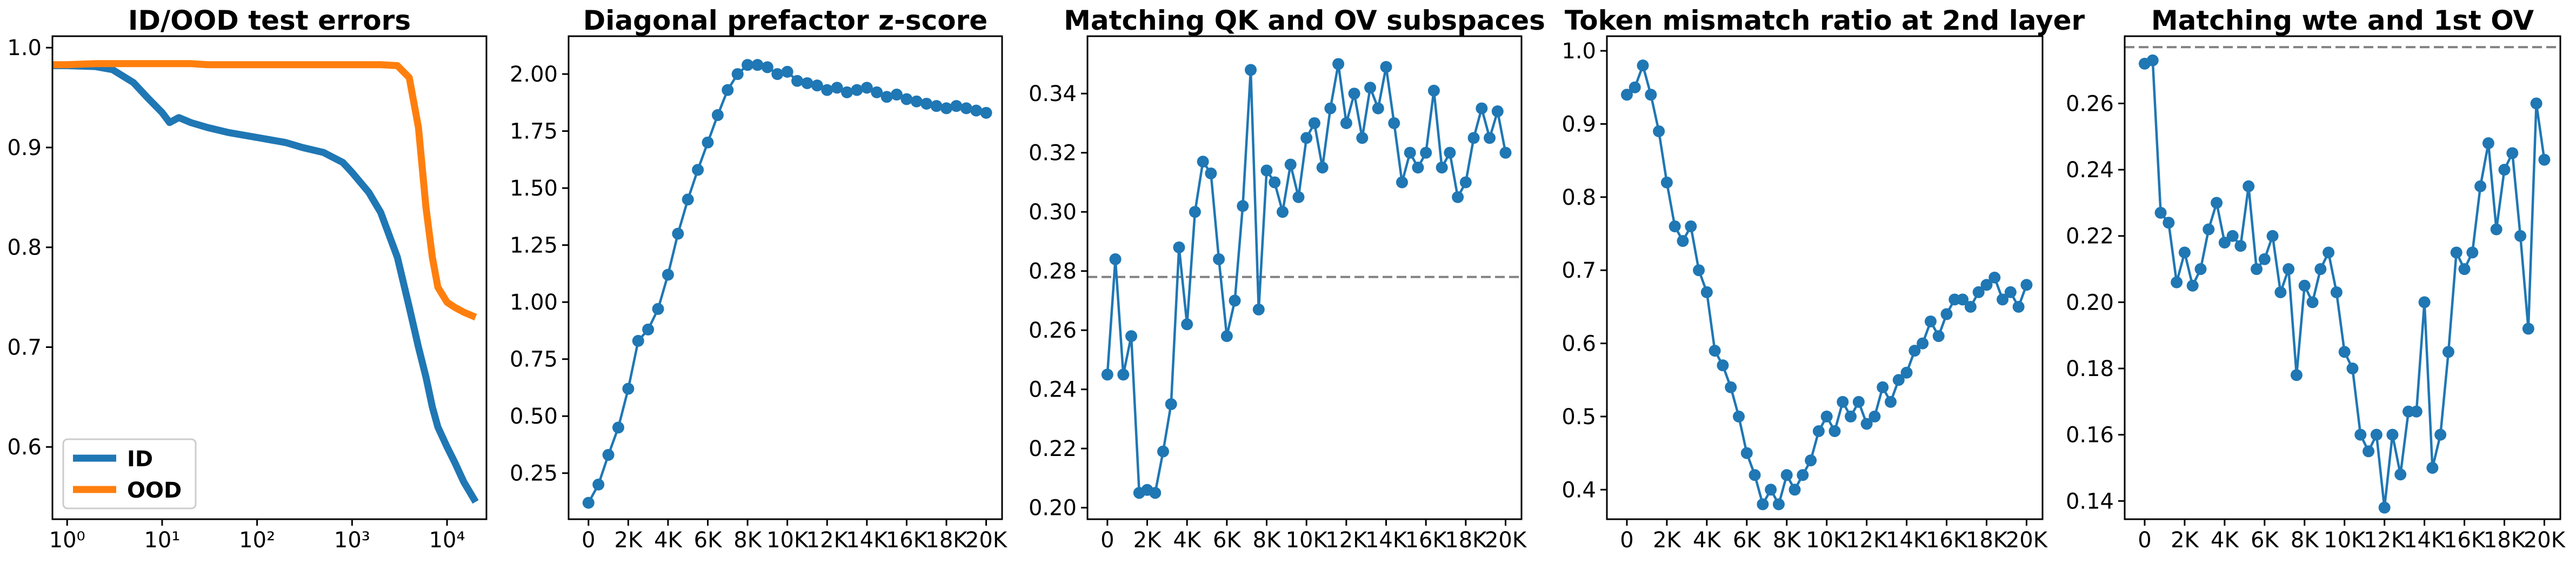 This screenshot has width=2576, height=570. What do you see at coordinates (352, 540) in the screenshot?
I see `x-tick-label: 10³` at bounding box center [352, 540].